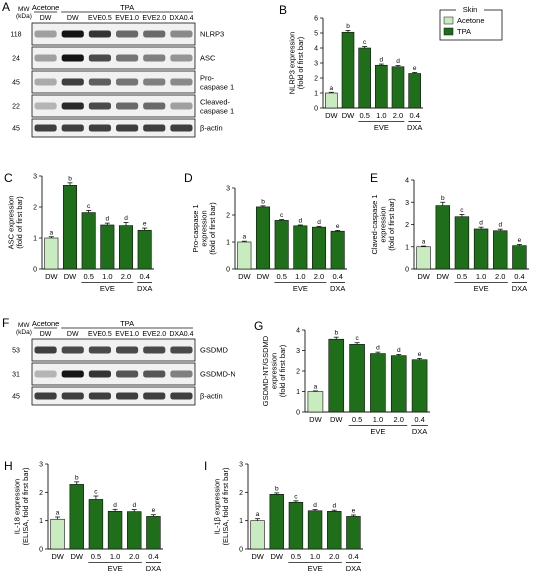  I want to click on mw-marker: 31, so click(16, 375).